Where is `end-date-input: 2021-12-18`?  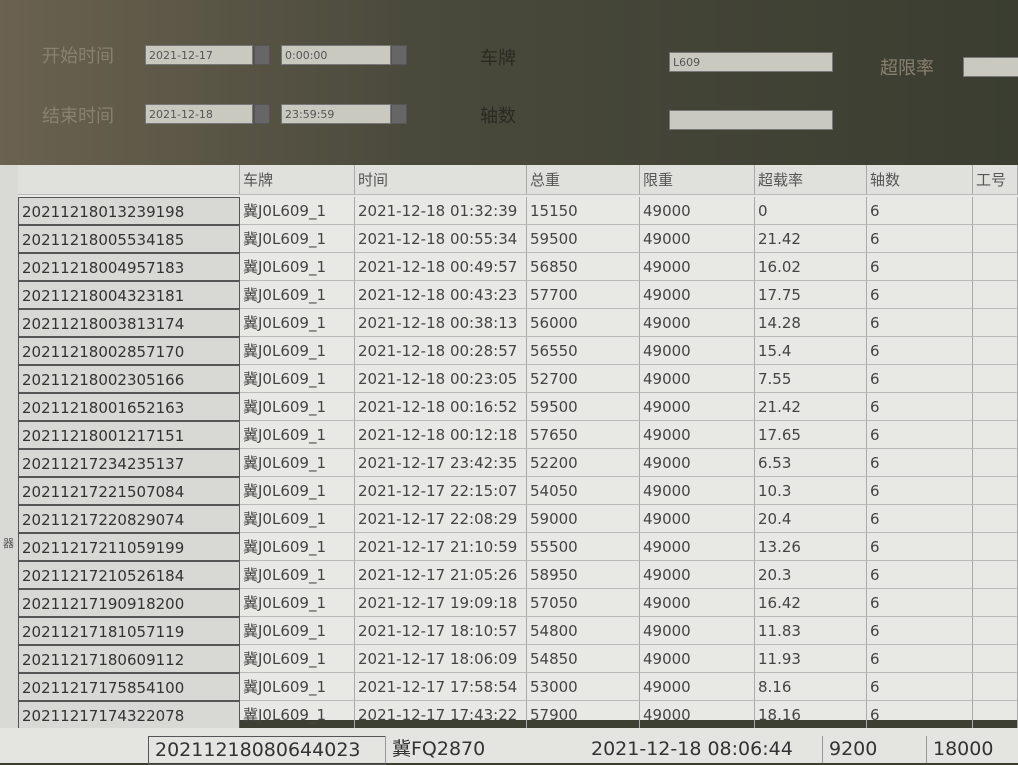 end-date-input: 2021-12-18 is located at coordinates (199, 114).